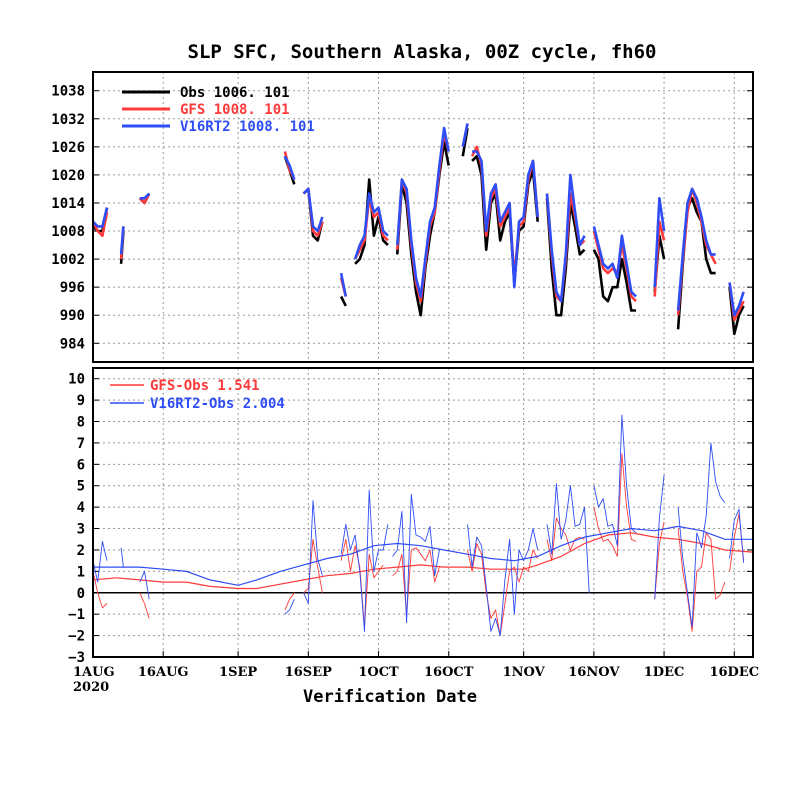 Image resolution: width=800 pixels, height=800 pixels. Describe the element at coordinates (81, 444) in the screenshot. I see `y-tick-label: 7` at that location.